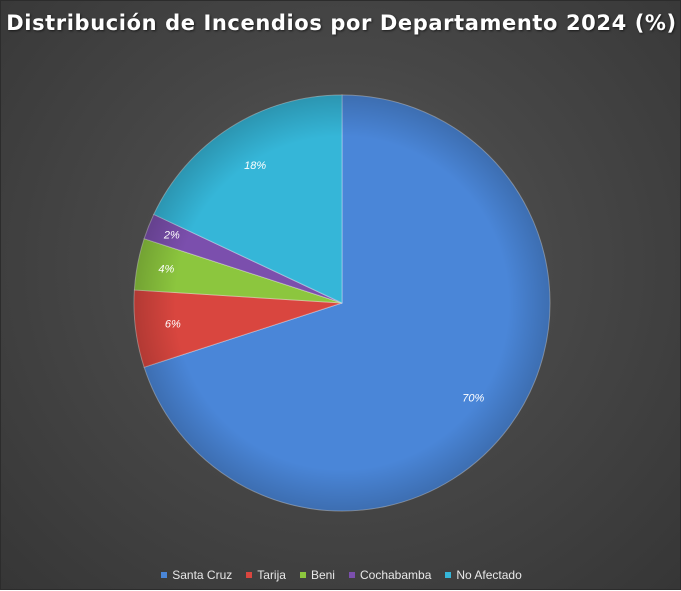  What do you see at coordinates (249, 575) in the screenshot?
I see `legend-swatch-tarija` at bounding box center [249, 575].